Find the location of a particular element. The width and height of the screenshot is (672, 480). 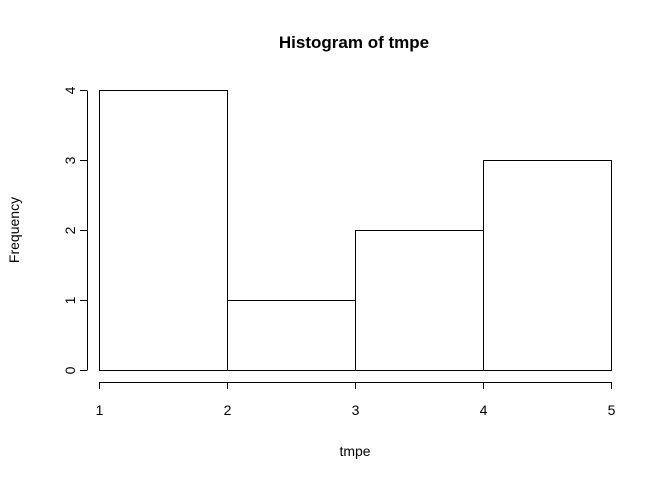

y-tick-label-4: 3 is located at coordinates (70, 160).